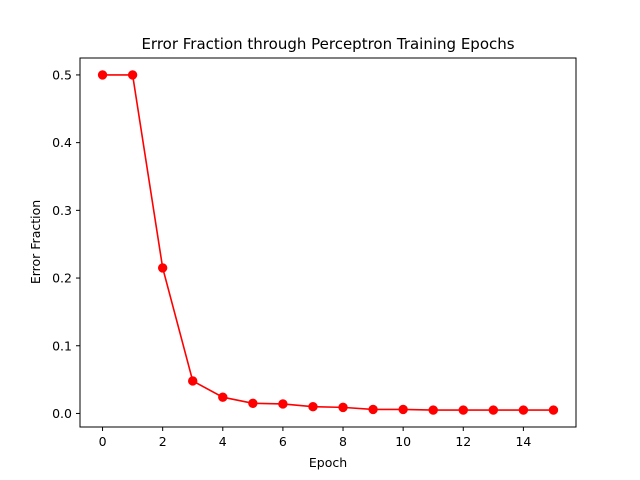  Describe the element at coordinates (163, 441) in the screenshot. I see `x-tick-label: 2` at that location.